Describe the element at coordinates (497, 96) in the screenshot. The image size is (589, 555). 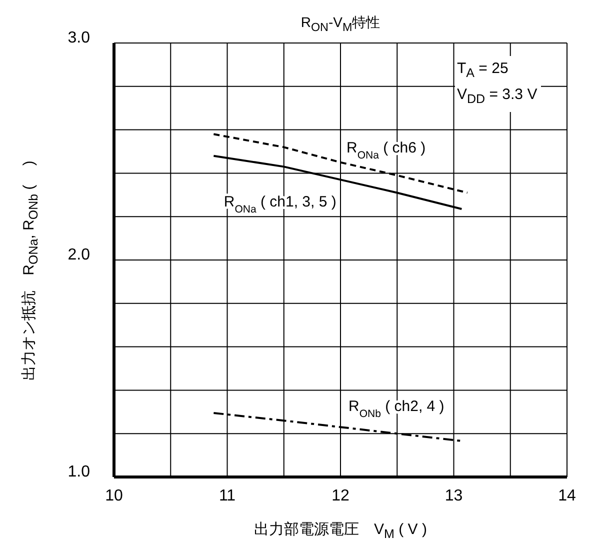
I see `annotation: V$_{DD}$ = 3.3 V` at that location.